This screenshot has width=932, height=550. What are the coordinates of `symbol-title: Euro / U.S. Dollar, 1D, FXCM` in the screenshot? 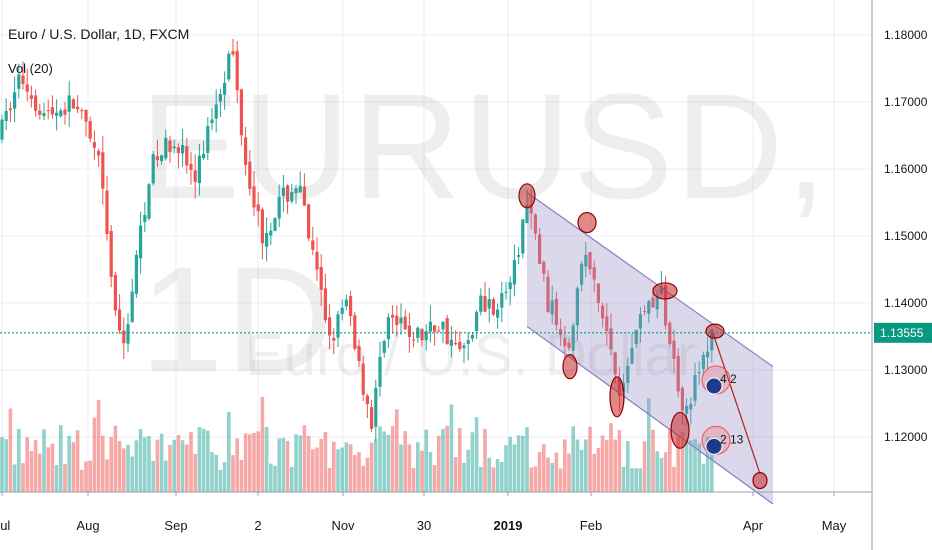 It's located at (99, 34).